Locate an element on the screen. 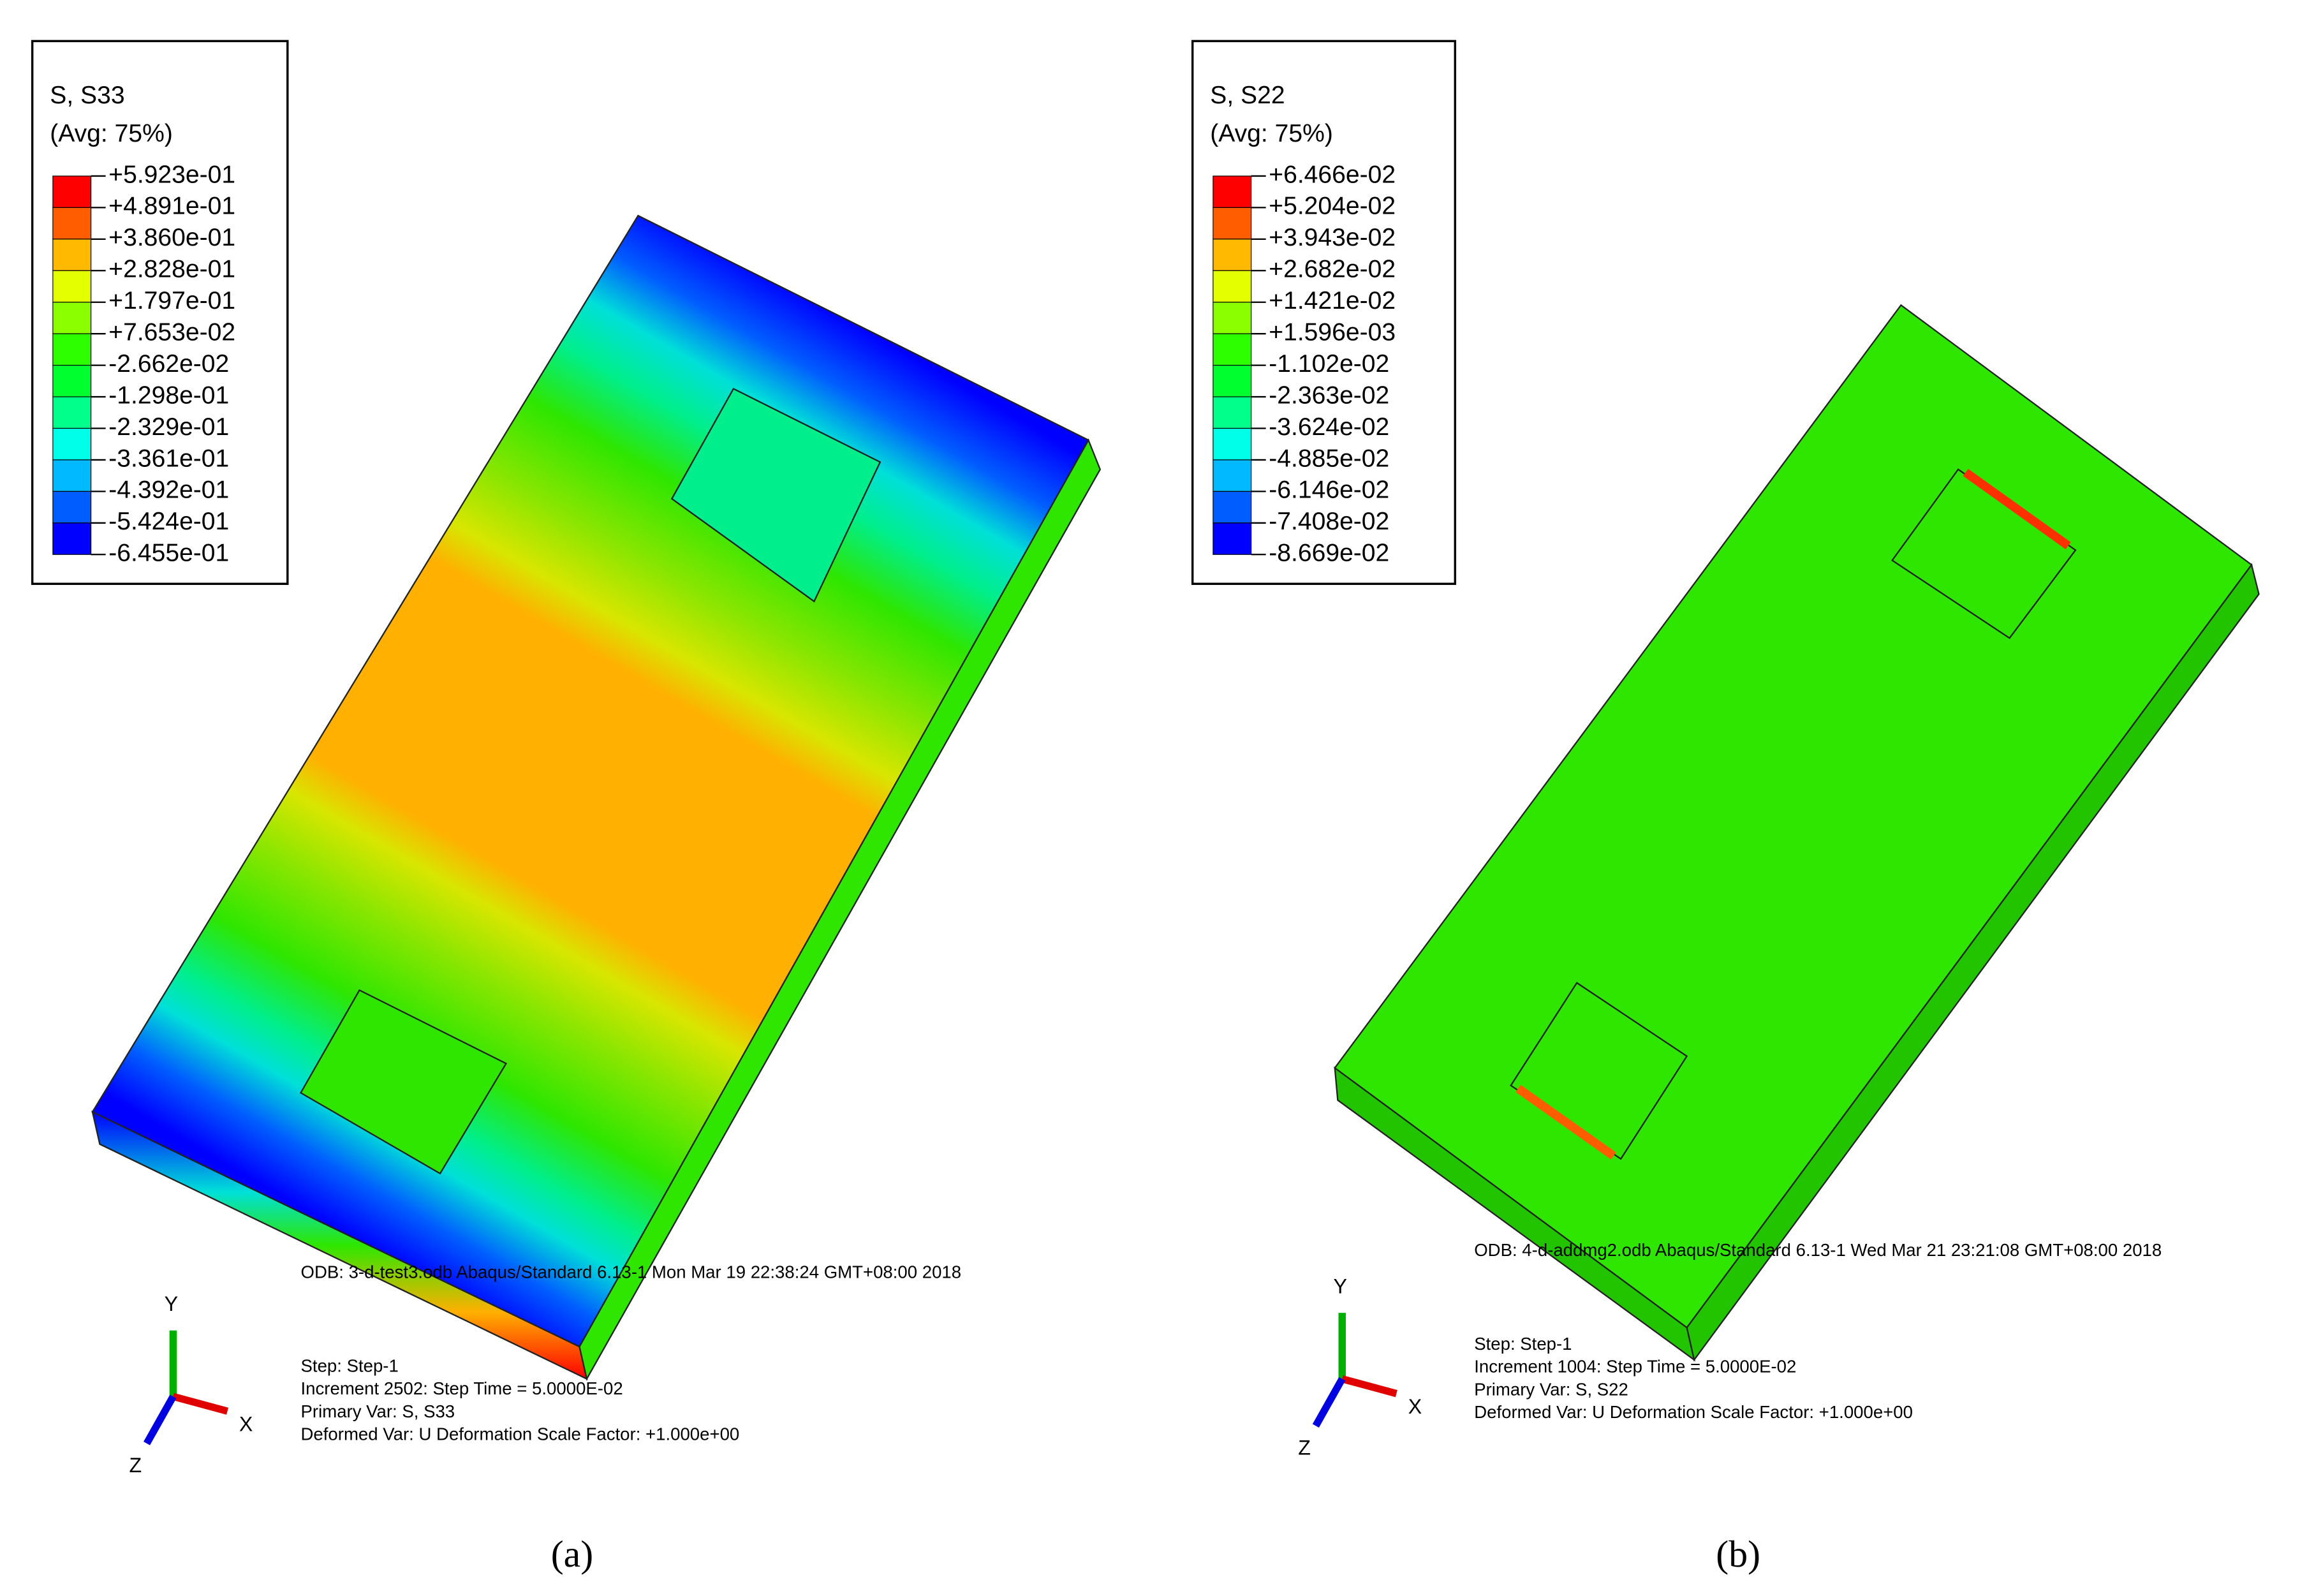 Image resolution: width=2300 pixels, height=1596 pixels. legend-label: +2.828e-01 is located at coordinates (171, 269).